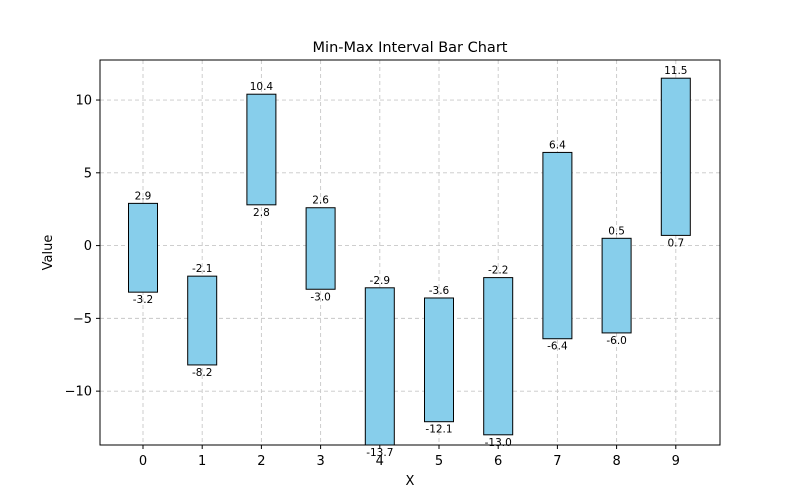  Describe the element at coordinates (616, 231) in the screenshot. I see `max-value-label: 0.5` at that location.